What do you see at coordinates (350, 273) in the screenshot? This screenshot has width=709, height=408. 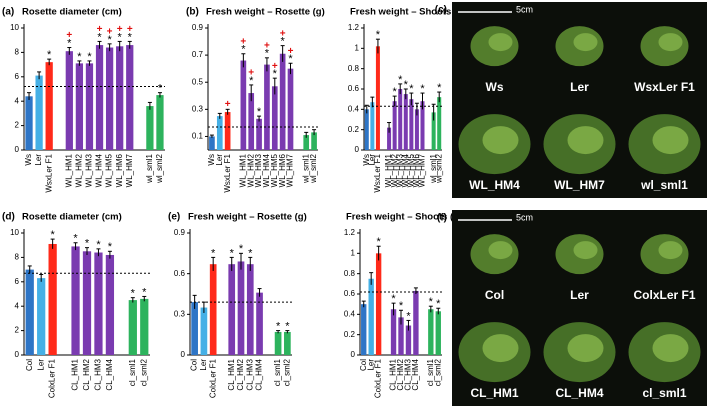 I see `y-tick-label: 0.8` at bounding box center [350, 273].